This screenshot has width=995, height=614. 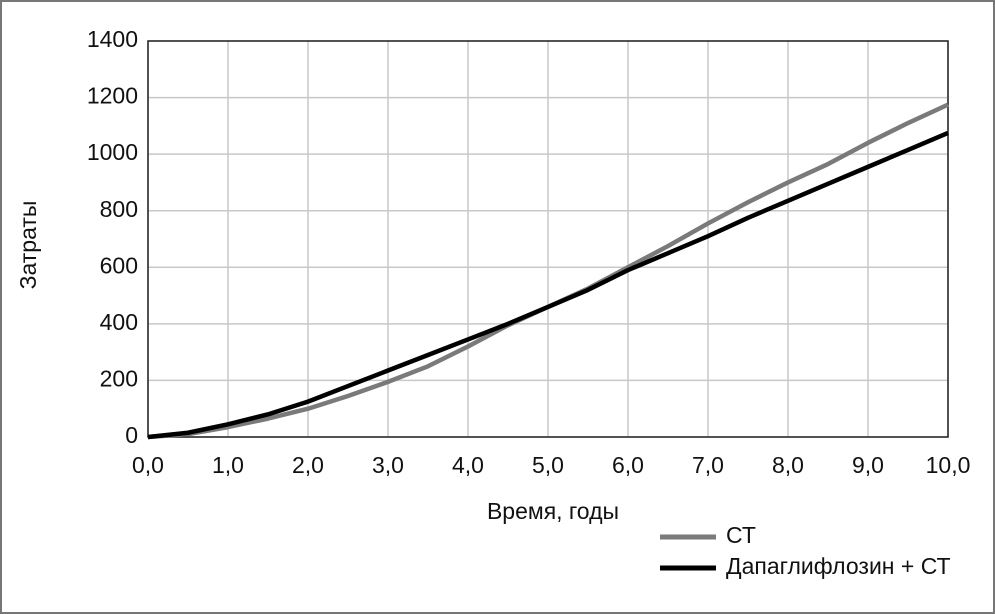 What do you see at coordinates (548, 465) in the screenshot?
I see `x-tick-label: 5,0` at bounding box center [548, 465].